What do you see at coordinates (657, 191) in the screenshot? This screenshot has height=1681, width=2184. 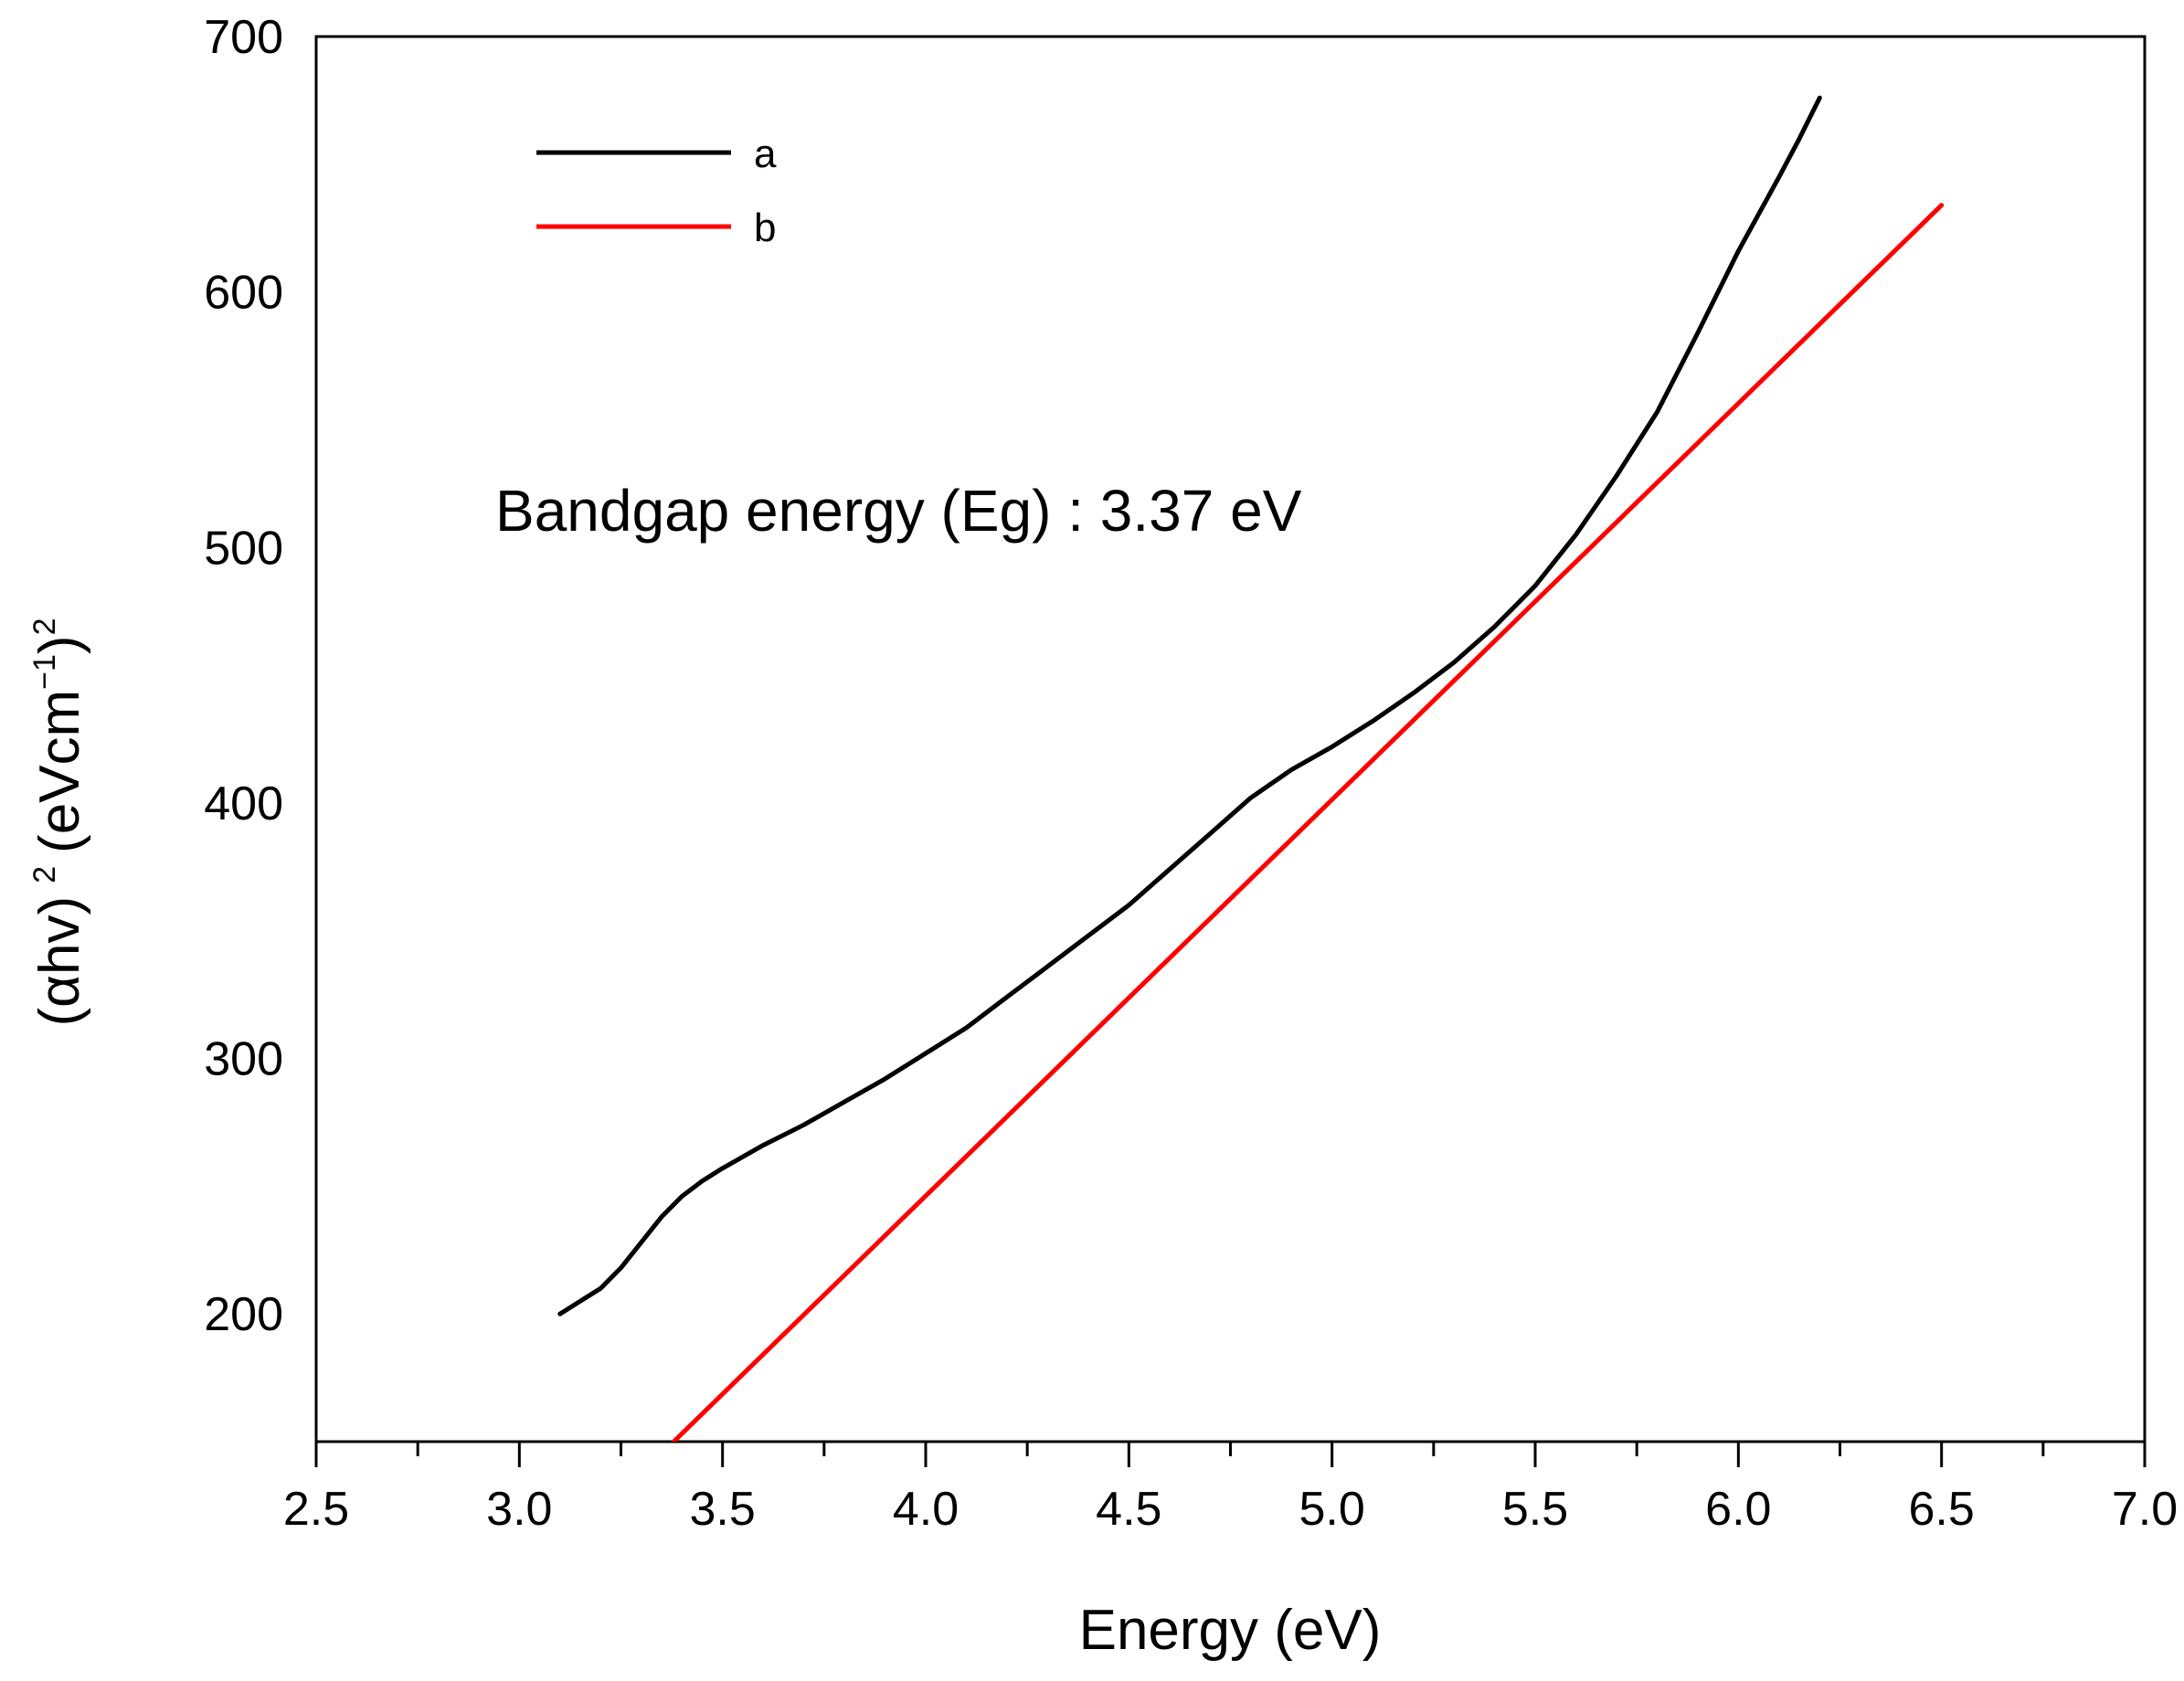 I see `legend: a b` at bounding box center [657, 191].